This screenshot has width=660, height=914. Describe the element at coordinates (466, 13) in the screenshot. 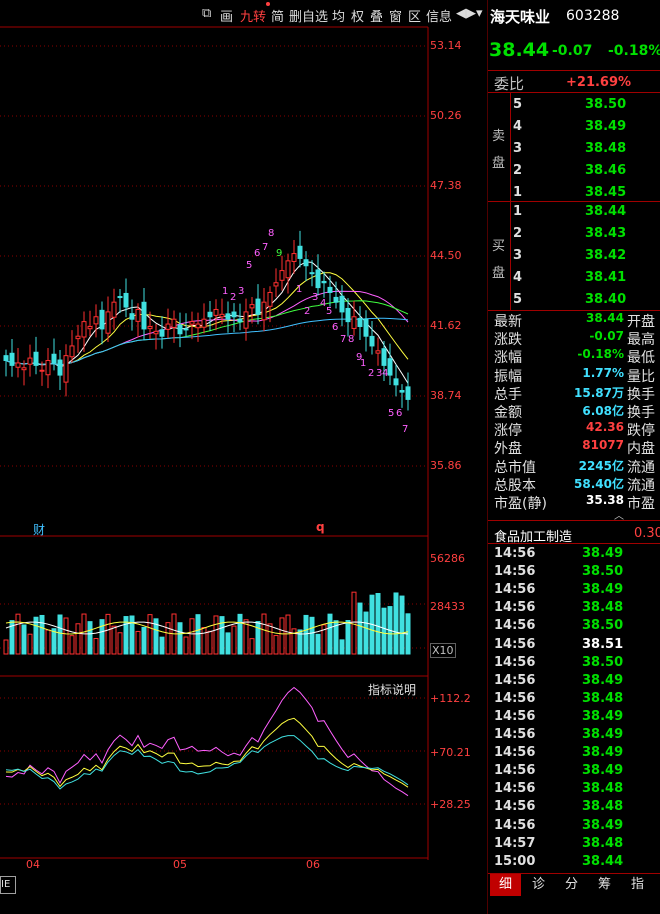

I see `right-arrow-icon: ◀▶` at that location.